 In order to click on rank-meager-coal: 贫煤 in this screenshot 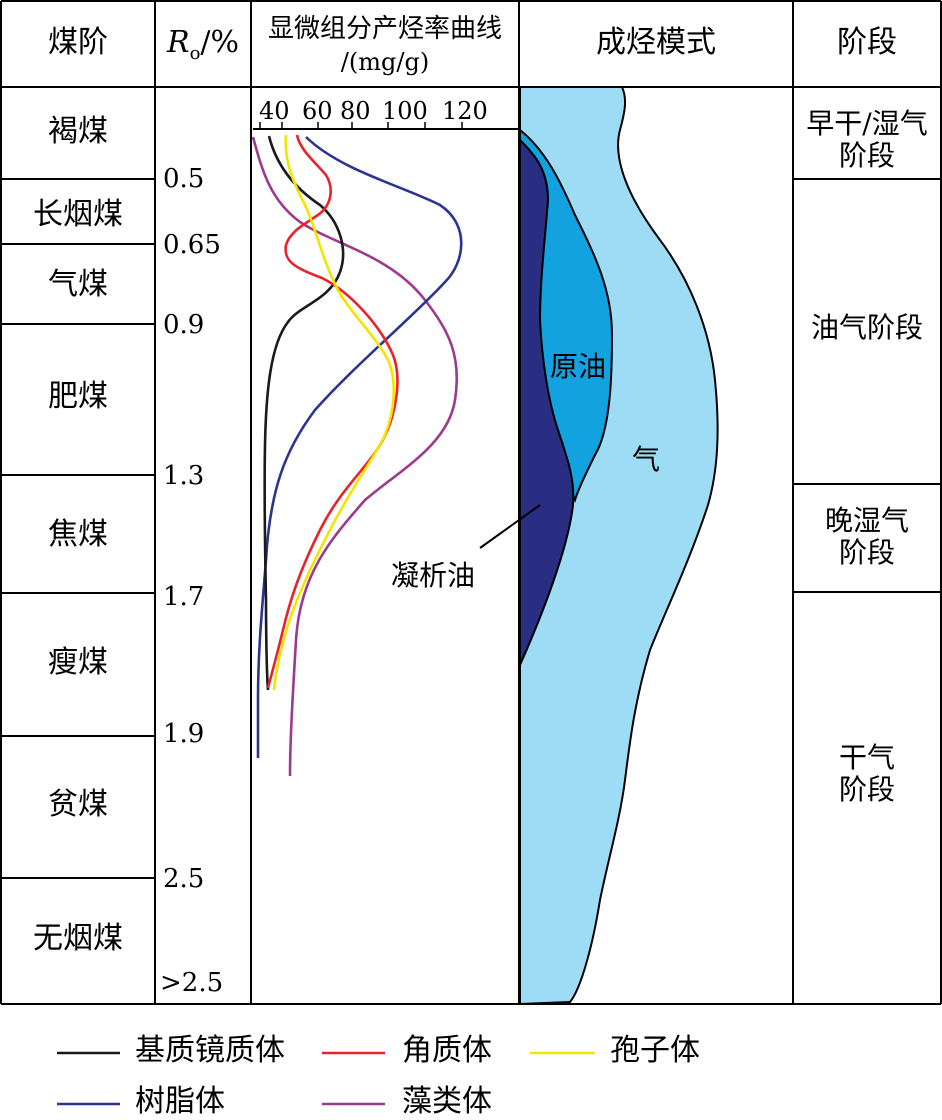, I will do `click(78, 804)`.